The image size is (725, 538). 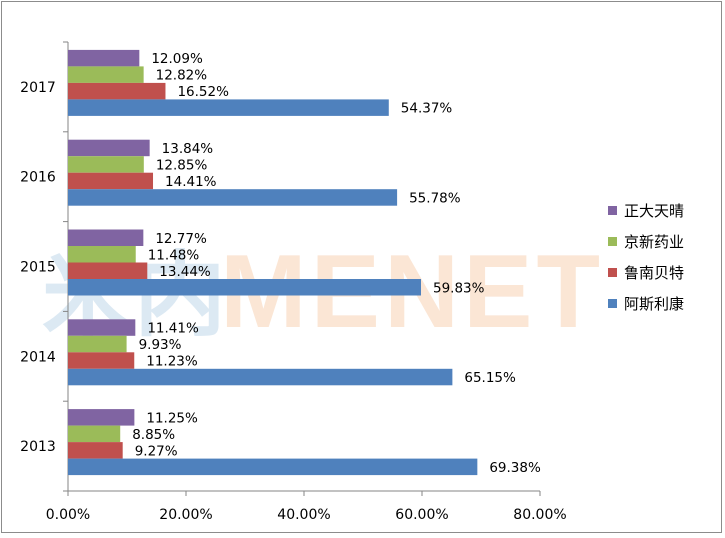 What do you see at coordinates (153, 435) in the screenshot?
I see `data-label: 8.85%` at bounding box center [153, 435].